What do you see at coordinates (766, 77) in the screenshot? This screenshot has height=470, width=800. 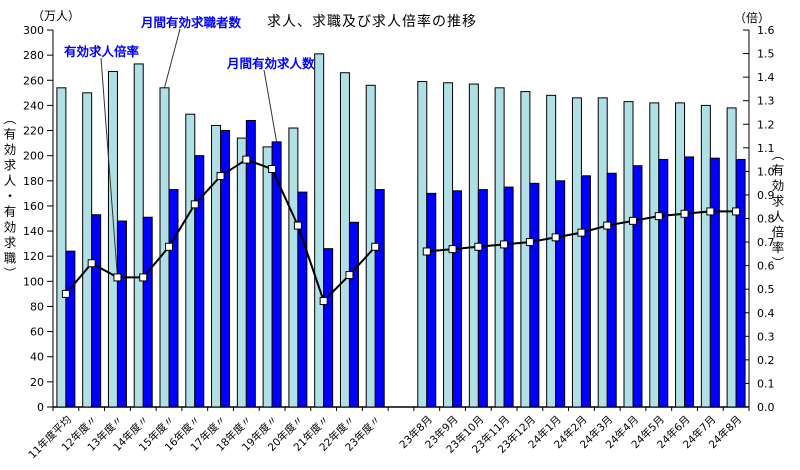 I see `svg-text: 1.4` at bounding box center [766, 77].